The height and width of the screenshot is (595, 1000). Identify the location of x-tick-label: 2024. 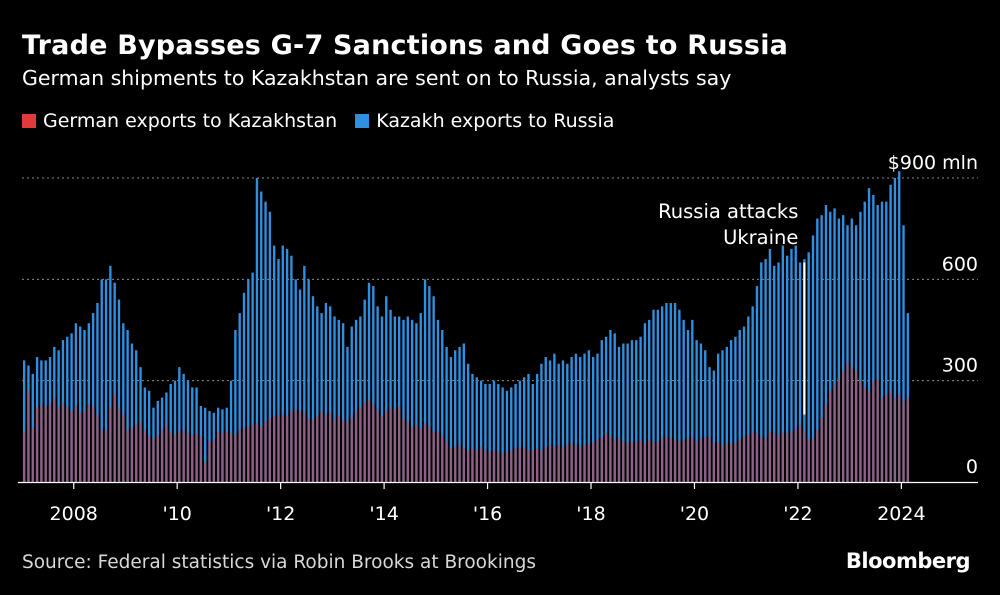
(901, 514).